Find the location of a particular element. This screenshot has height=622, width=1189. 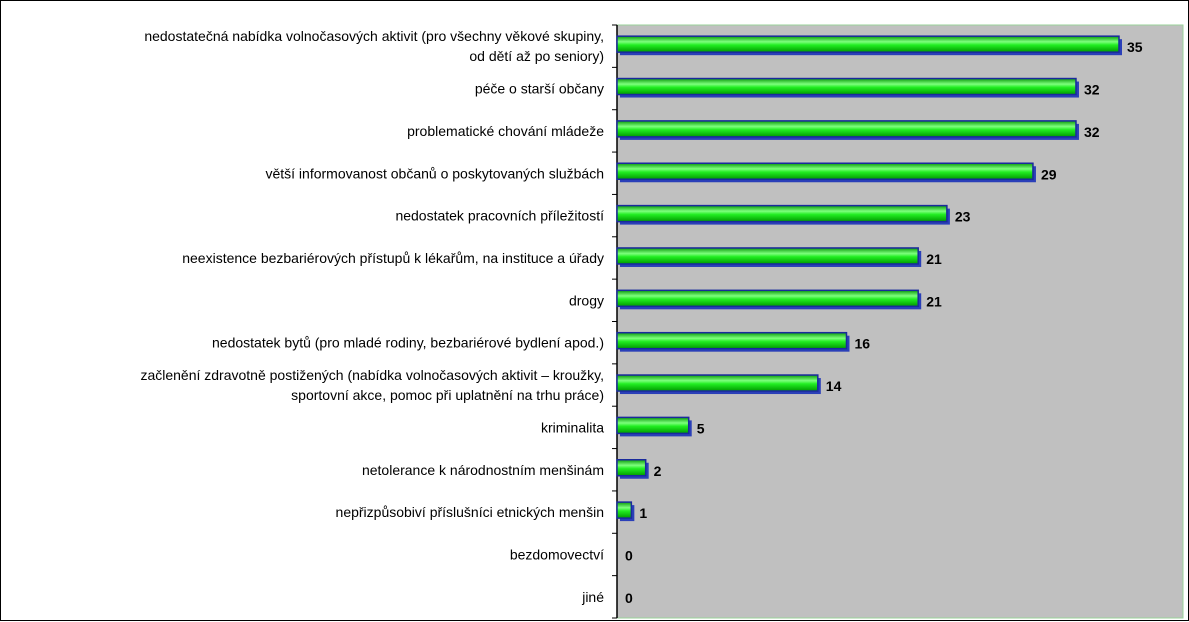

category-label: drogy is located at coordinates (586, 300).